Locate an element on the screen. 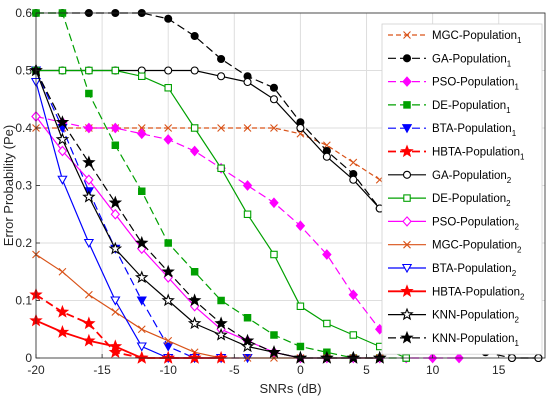 Image resolution: width=550 pixels, height=402 pixels. legend-entry: GA-Population2 is located at coordinates (450, 177).